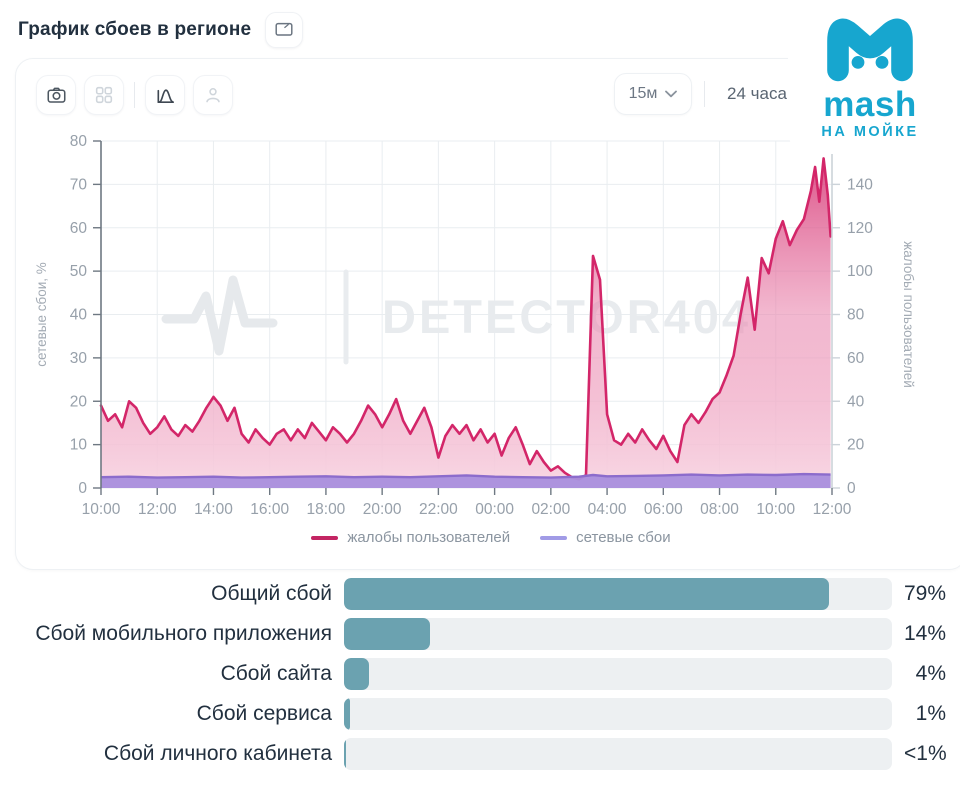 This screenshot has height=798, width=960. Describe the element at coordinates (623, 537) in the screenshot. I see `legend-label: сетевые сбои` at that location.